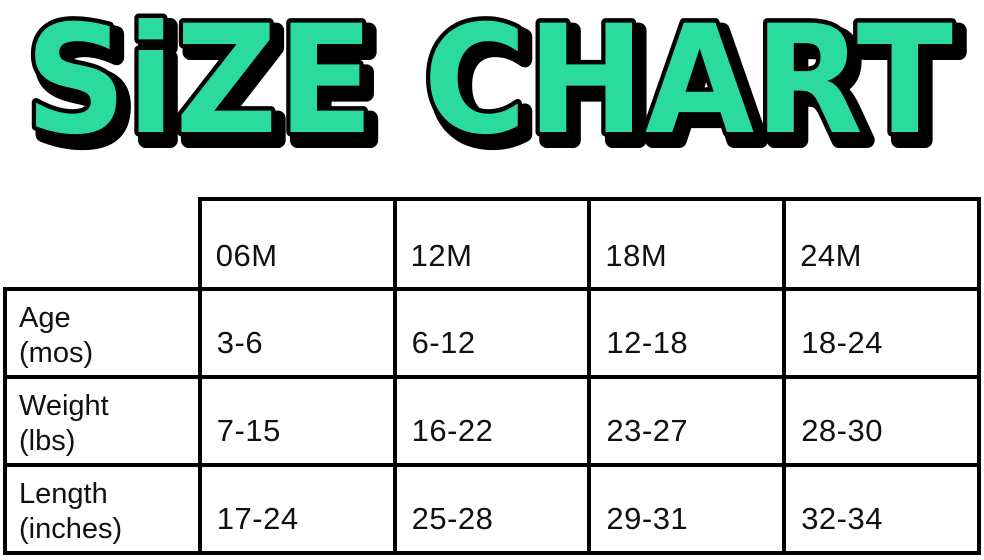 Image resolution: width=984 pixels, height=560 pixels. What do you see at coordinates (881, 509) in the screenshot?
I see `table-cell: 32-34` at bounding box center [881, 509].